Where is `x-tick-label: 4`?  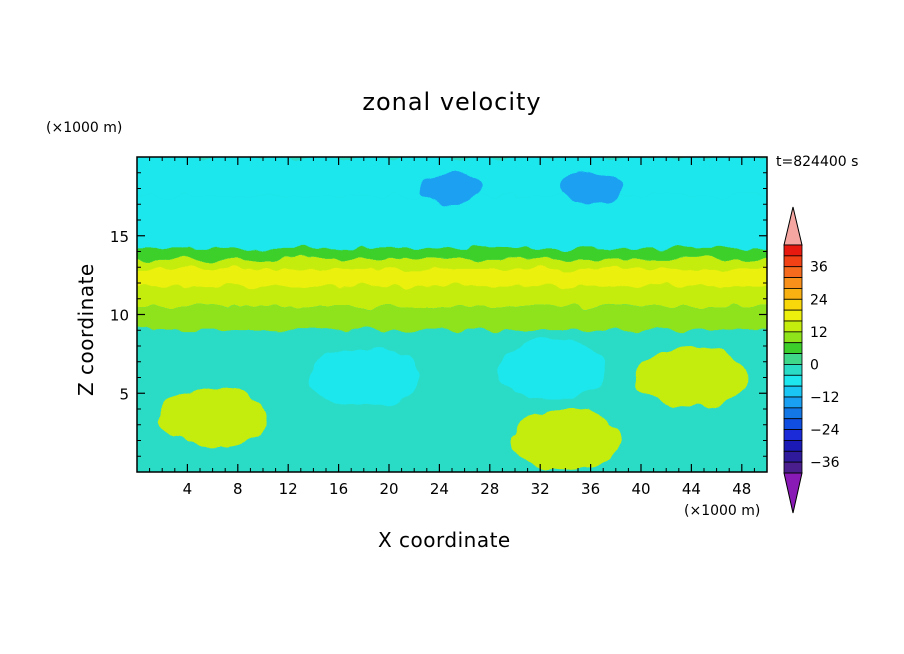 x-tick-label: 4 is located at coordinates (188, 489).